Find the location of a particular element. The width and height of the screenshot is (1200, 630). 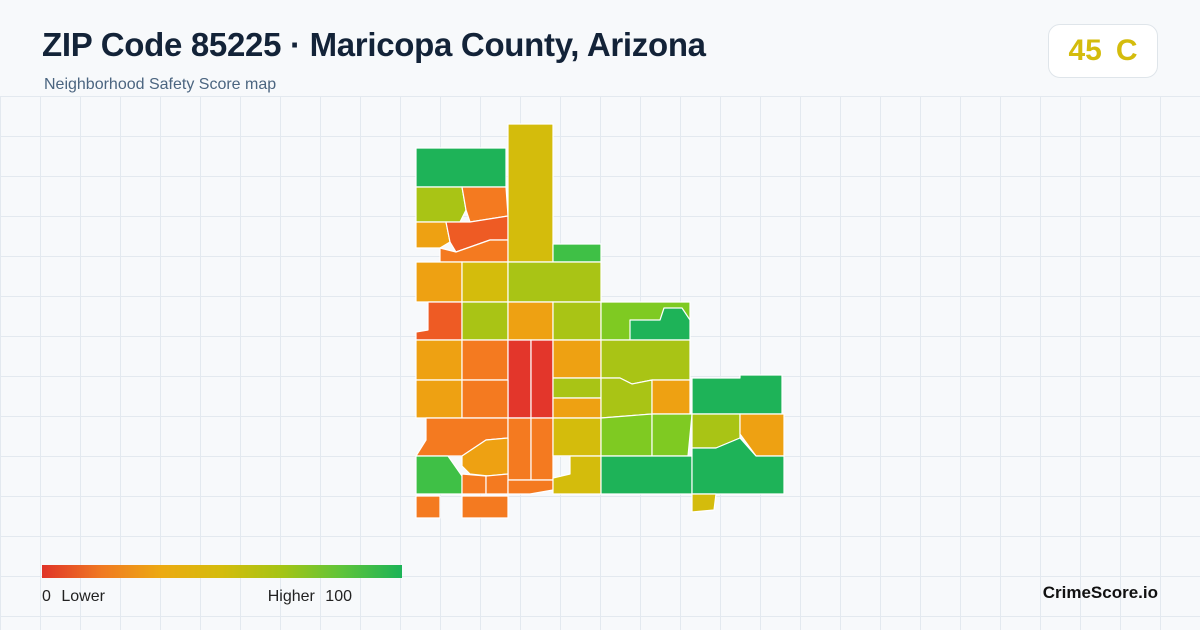

legend-gradient-bar is located at coordinates (222, 571).